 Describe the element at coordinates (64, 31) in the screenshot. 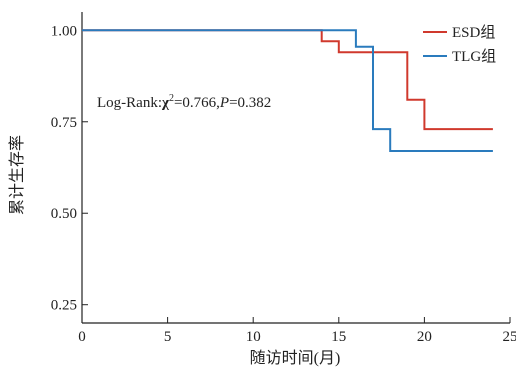

I see `y-tick-label: 1.00` at that location.